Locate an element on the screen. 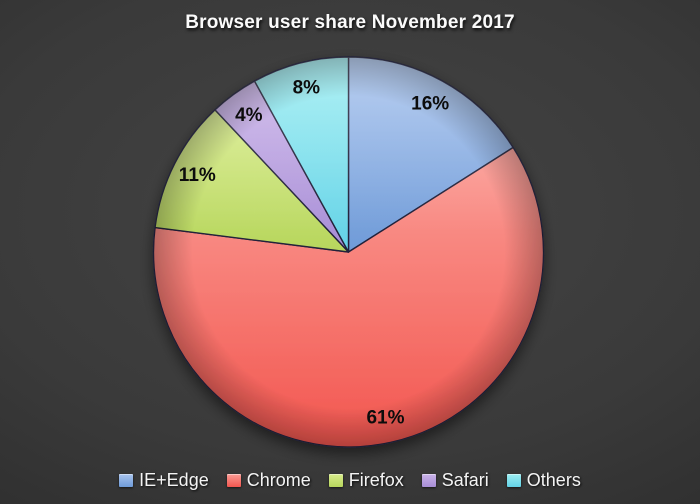 This screenshot has height=504, width=700. pie-slice-value-label: 4% is located at coordinates (249, 115).